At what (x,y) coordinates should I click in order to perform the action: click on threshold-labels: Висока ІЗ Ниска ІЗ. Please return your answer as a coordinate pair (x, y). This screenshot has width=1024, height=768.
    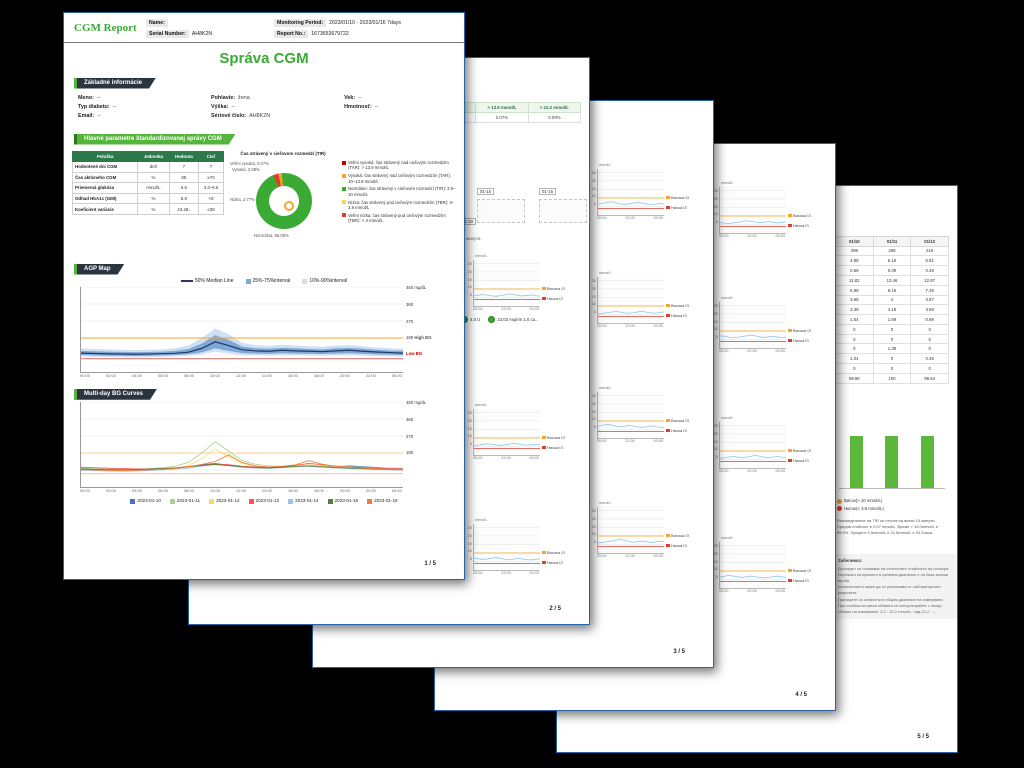
    Looking at the image, I should click on (798, 209).